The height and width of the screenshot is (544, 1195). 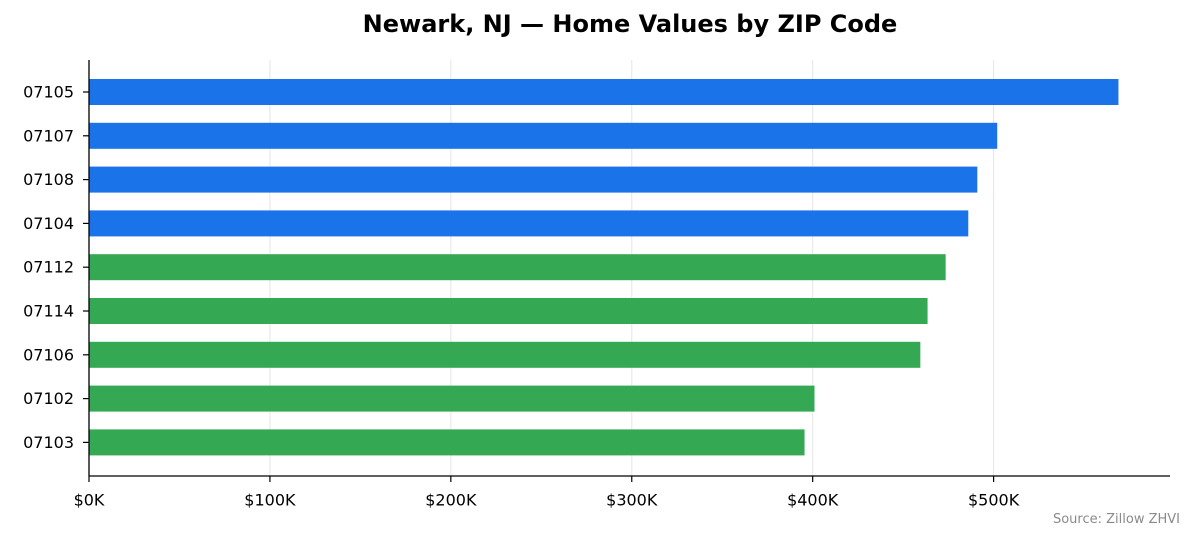 I want to click on y-tick-label-07106: 07106, so click(x=48, y=354).